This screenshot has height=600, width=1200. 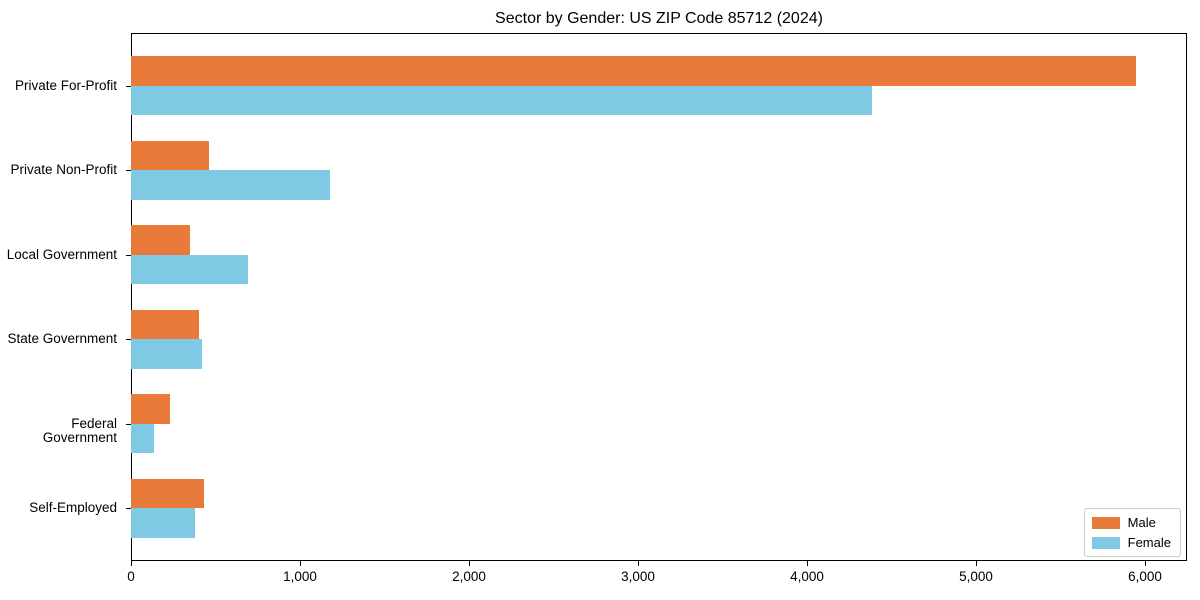 I want to click on x-tick-label: 6,000, so click(x=1145, y=576).